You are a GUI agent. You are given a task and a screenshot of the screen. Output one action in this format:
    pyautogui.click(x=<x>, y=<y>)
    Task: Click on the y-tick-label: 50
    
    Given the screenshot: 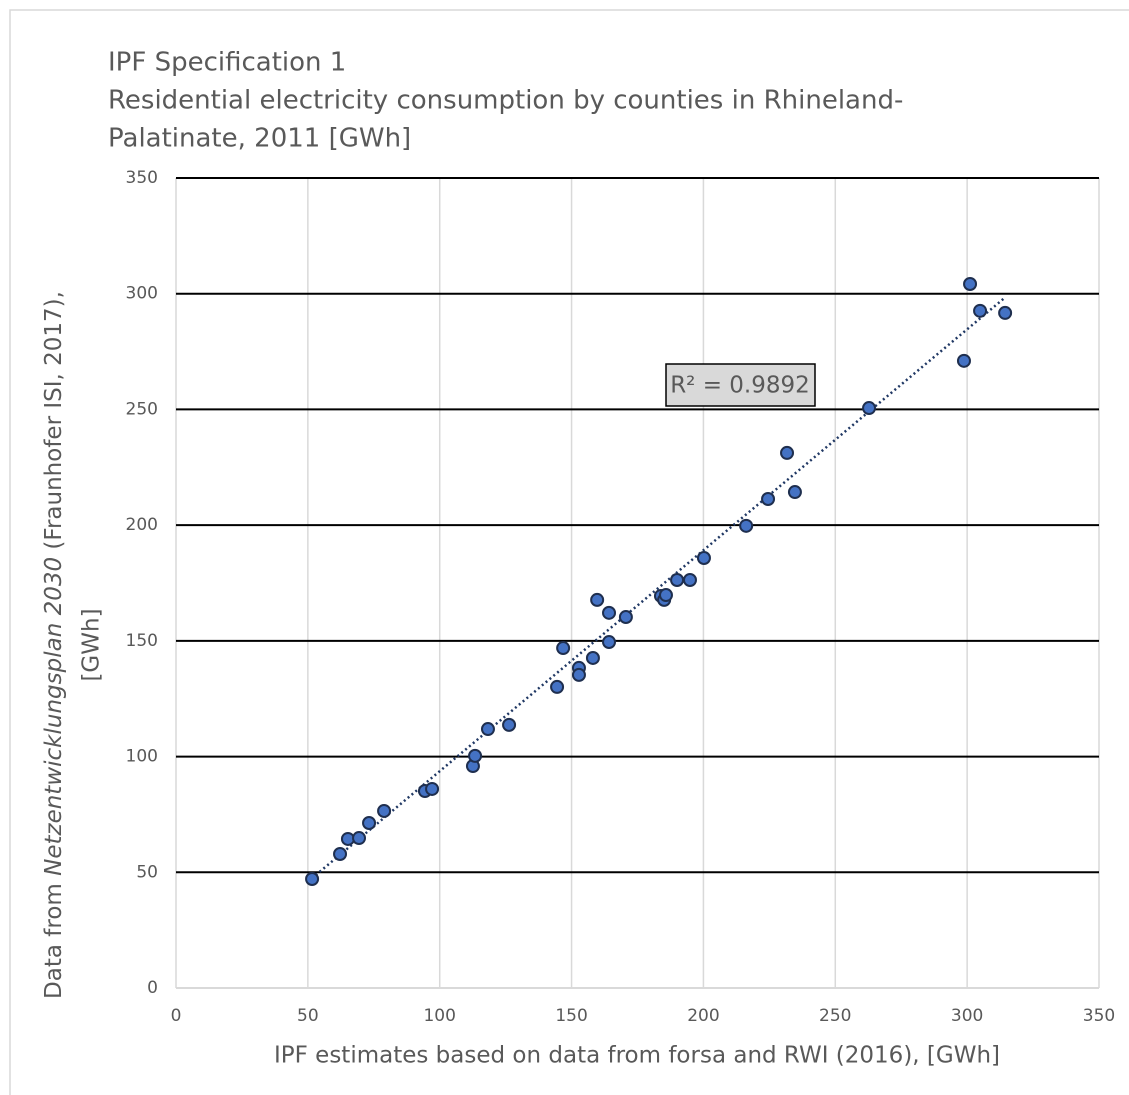 What is the action you would take?
    pyautogui.click(x=147, y=872)
    